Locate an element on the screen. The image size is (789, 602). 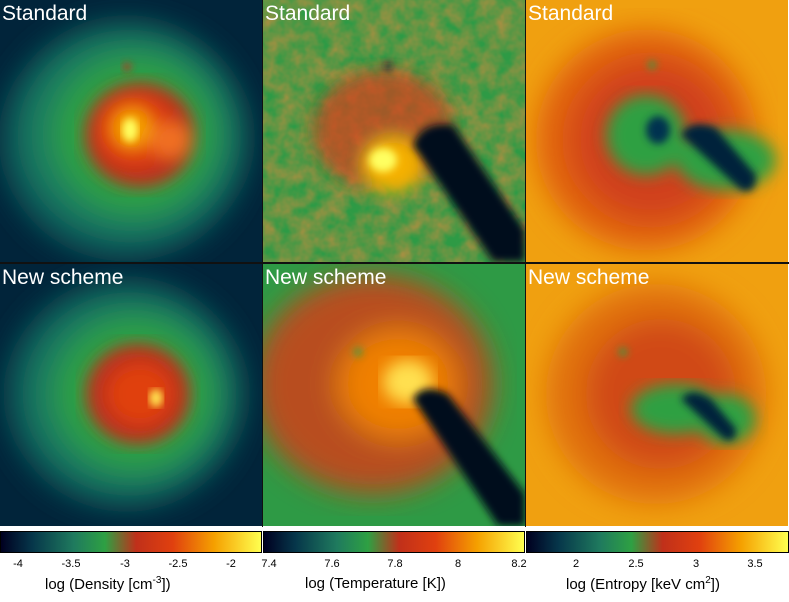
panel-new-entropy: New scheme is located at coordinates (657, 395).